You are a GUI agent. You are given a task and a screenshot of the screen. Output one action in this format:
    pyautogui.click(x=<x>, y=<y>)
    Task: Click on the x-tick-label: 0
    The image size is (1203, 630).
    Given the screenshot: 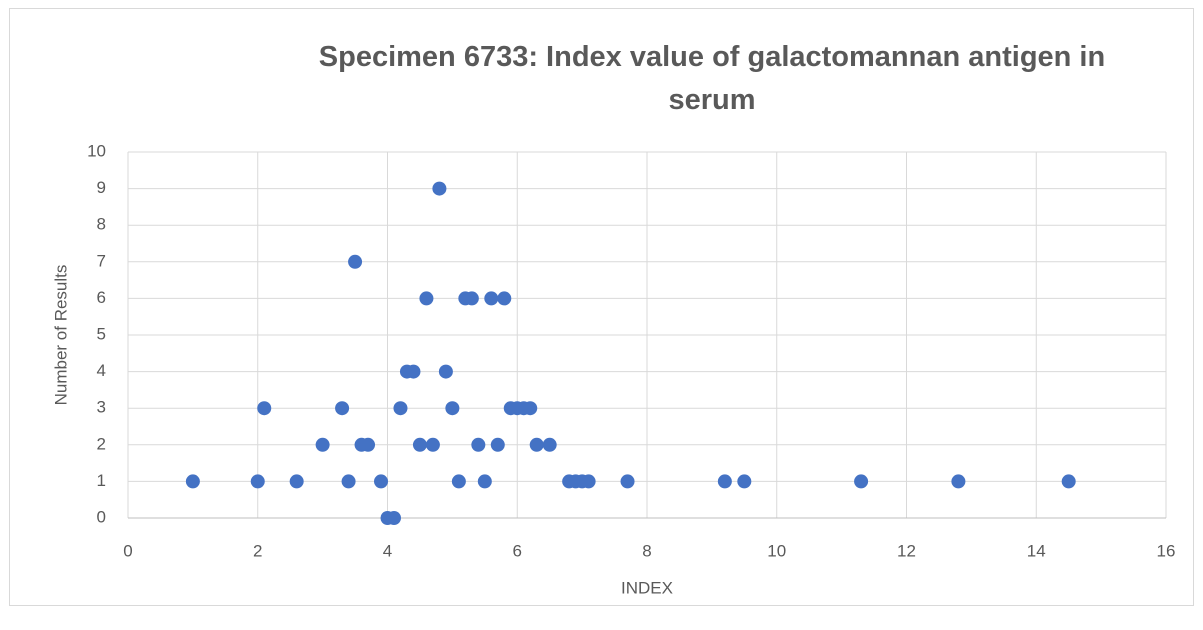 What is the action you would take?
    pyautogui.click(x=127, y=550)
    